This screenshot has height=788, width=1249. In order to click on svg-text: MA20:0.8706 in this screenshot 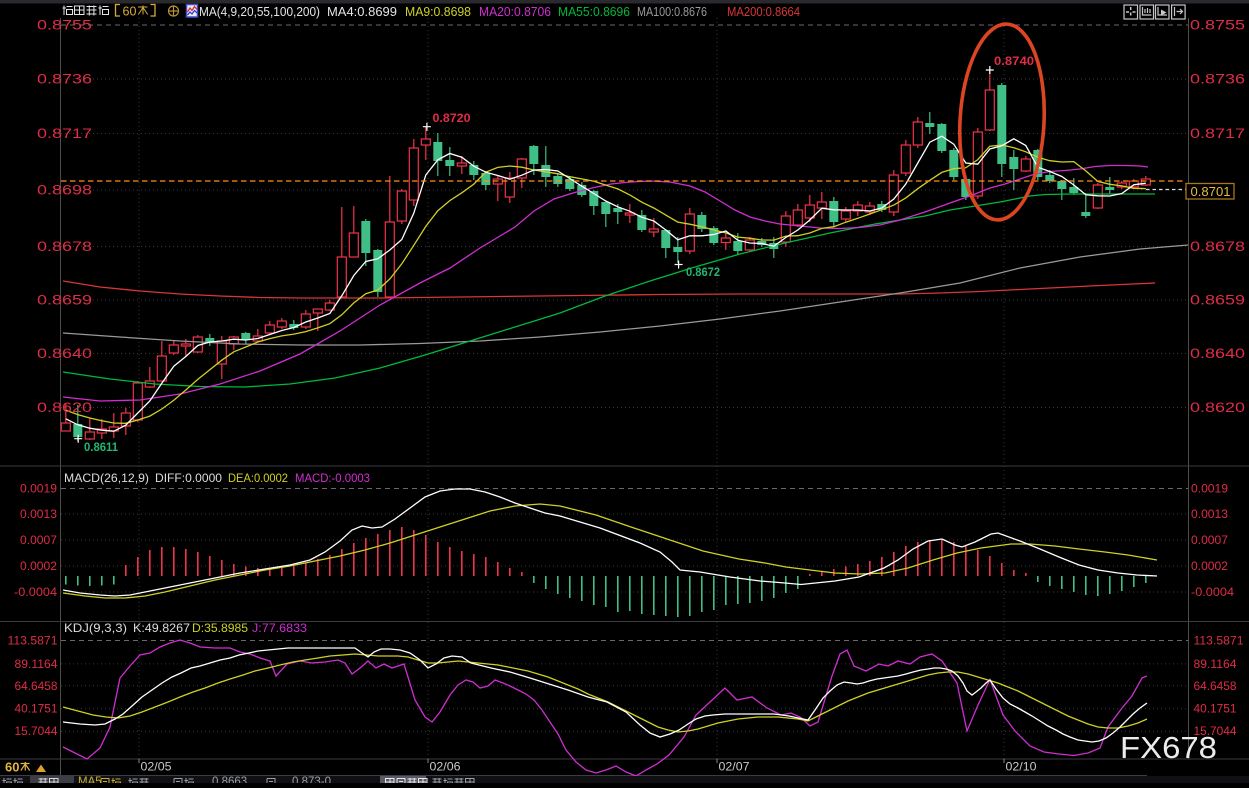, I will do `click(515, 12)`.